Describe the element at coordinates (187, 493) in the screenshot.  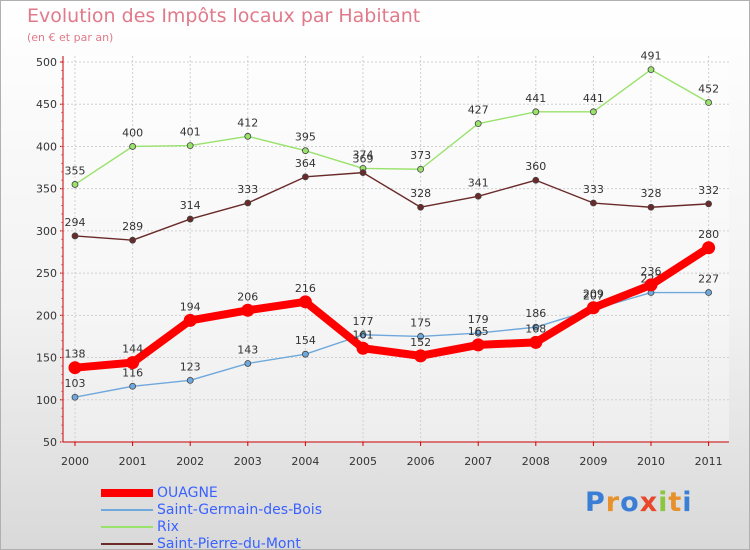
I see `legend-label: OUAGNE` at that location.